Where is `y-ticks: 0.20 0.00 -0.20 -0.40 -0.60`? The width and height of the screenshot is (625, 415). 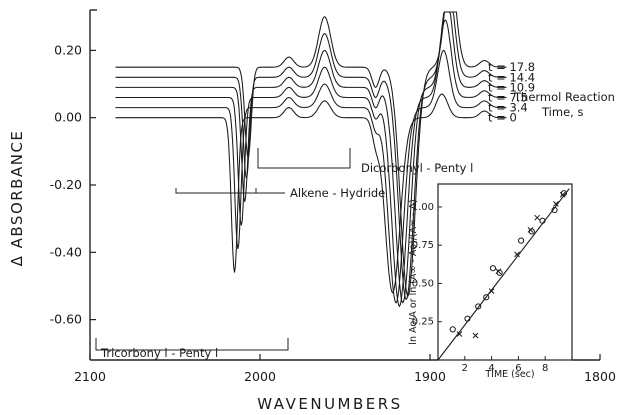 y-ticks: 0.20 0.00 -0.20 -0.40 -0.60 is located at coordinates (73, 184).